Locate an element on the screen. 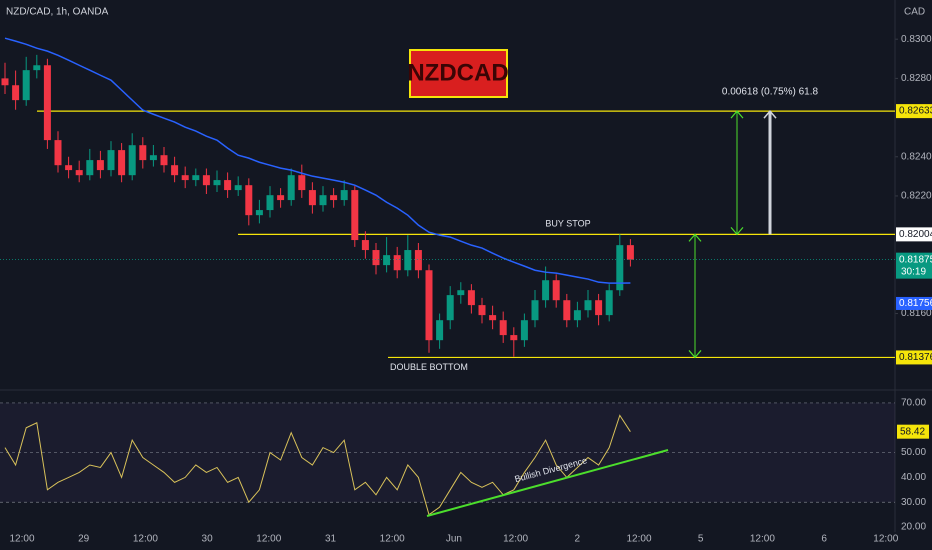 The image size is (932, 550). level-label: 0.81376 is located at coordinates (915, 357).